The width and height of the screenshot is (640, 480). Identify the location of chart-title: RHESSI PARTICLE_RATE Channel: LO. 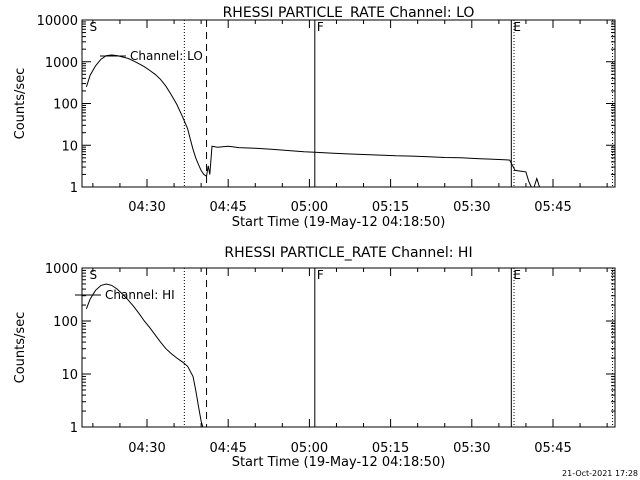
(349, 13).